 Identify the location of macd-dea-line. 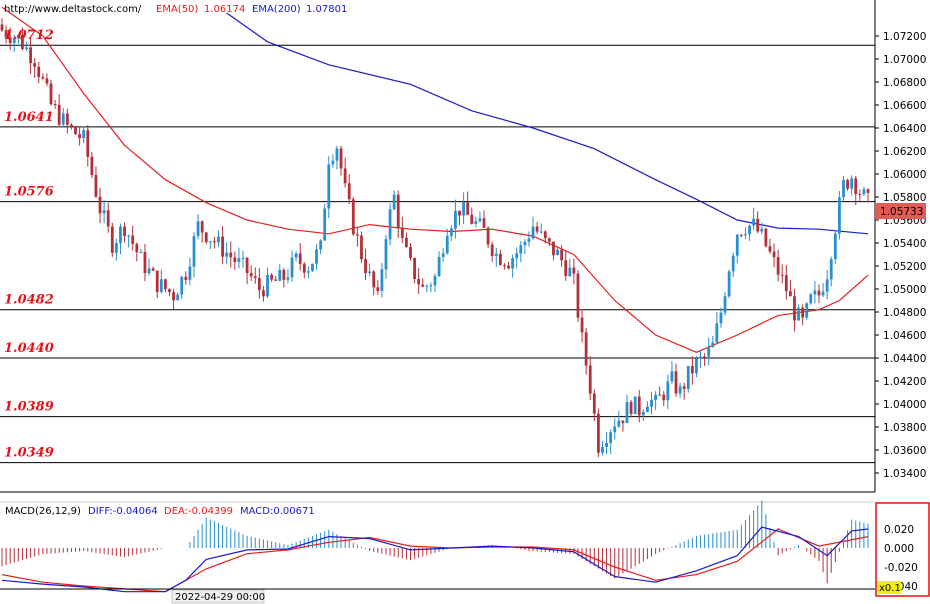
(435, 560).